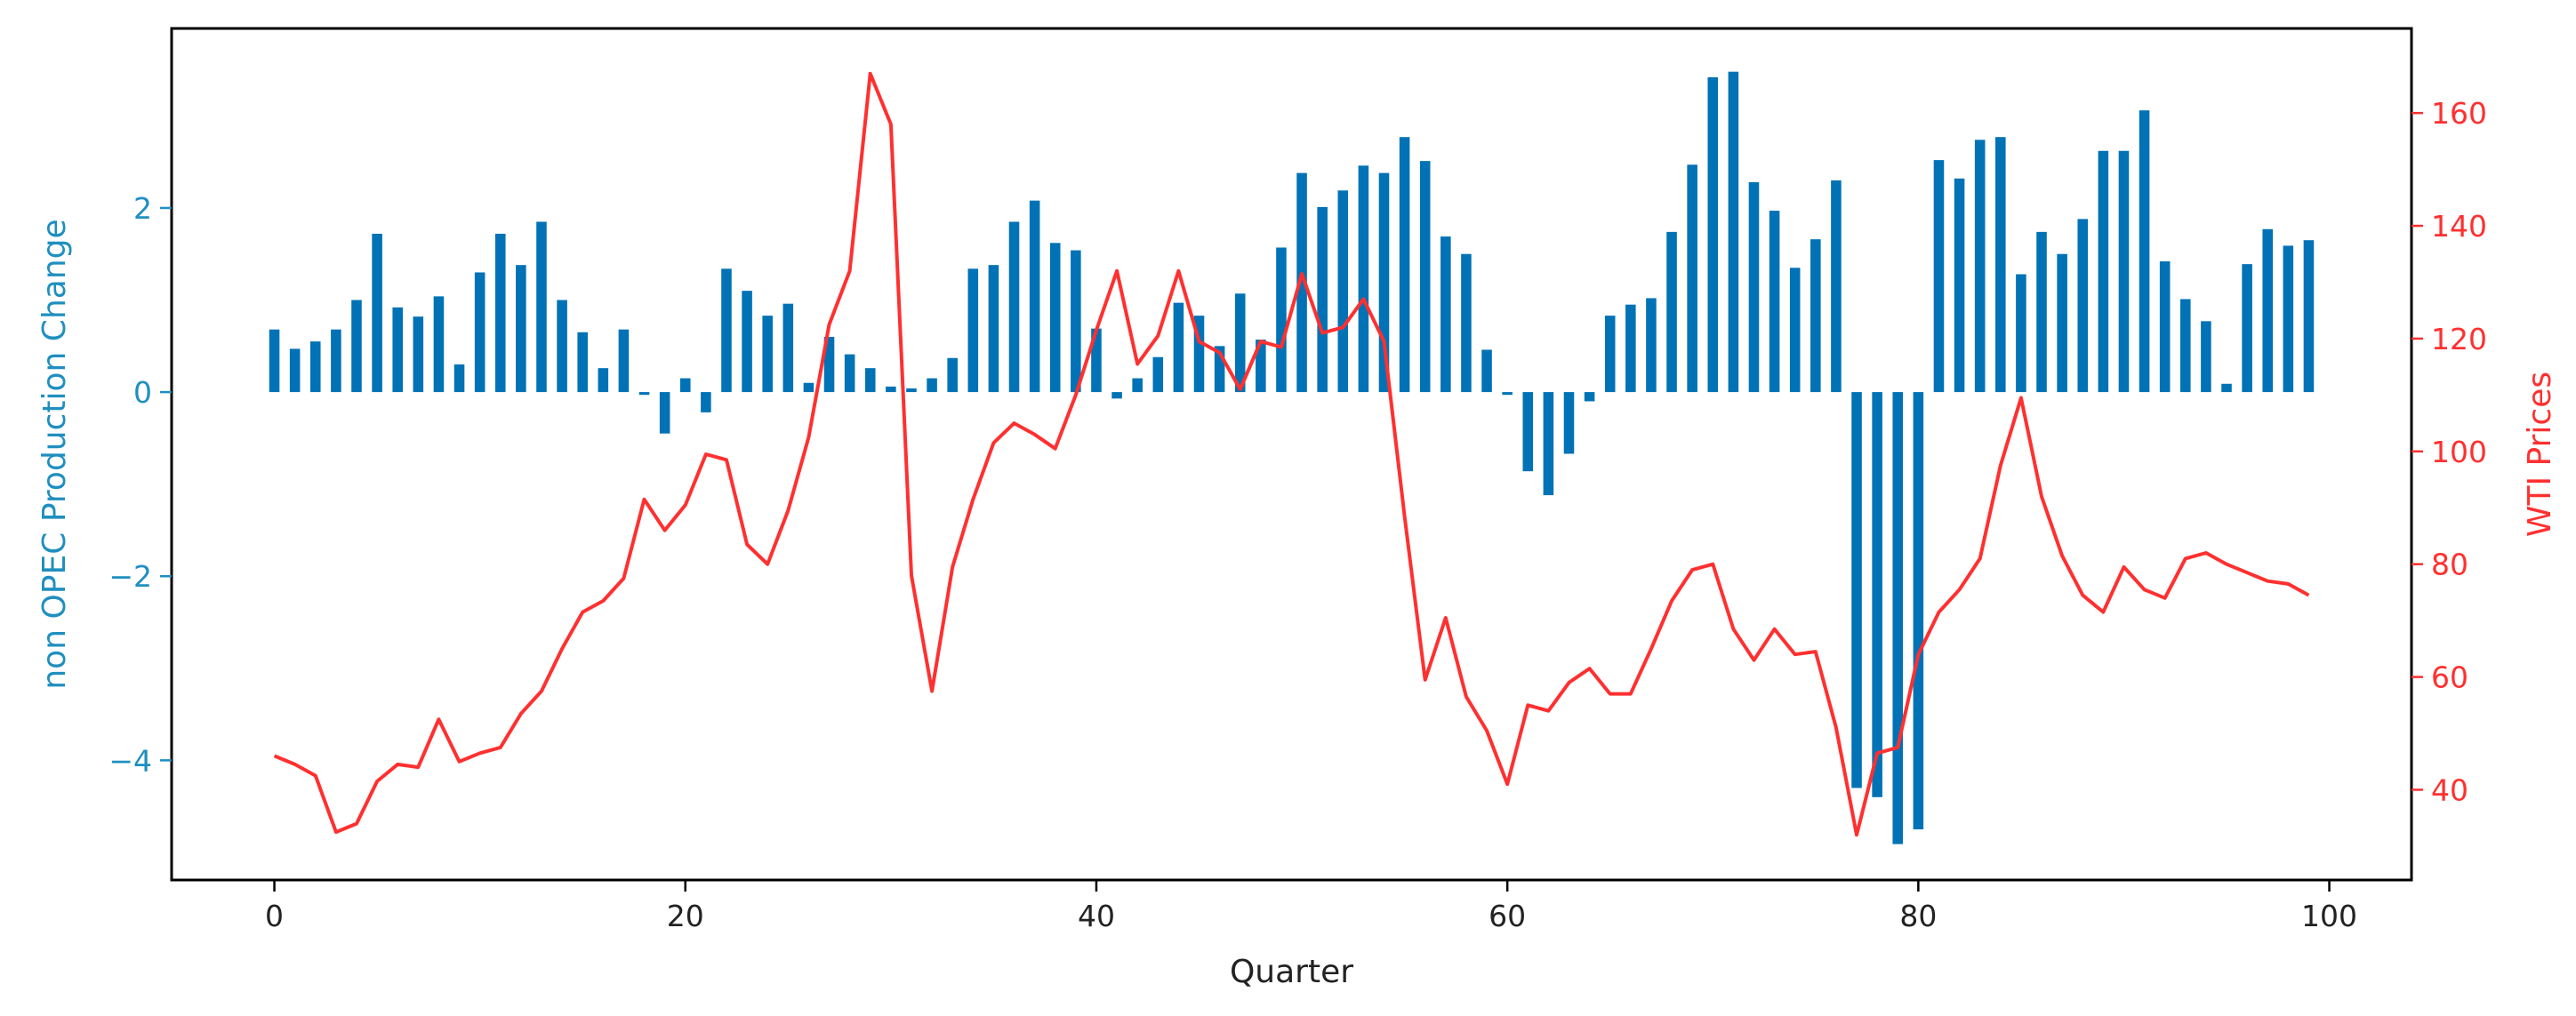  I want to click on right-y-tick-label: 160, so click(2459, 113).